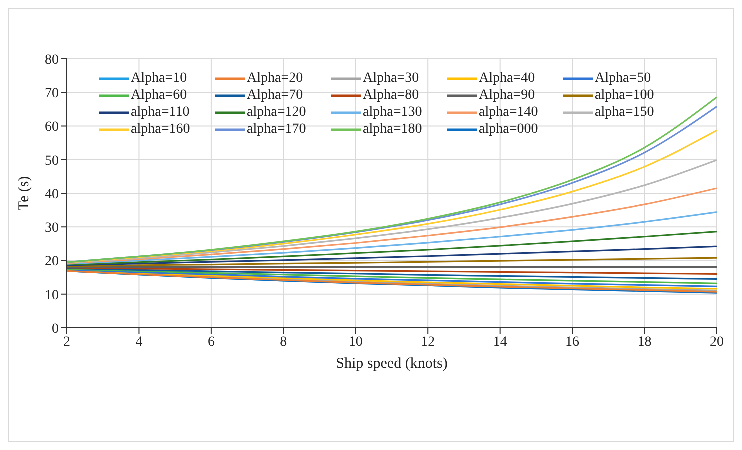 This screenshot has height=450, width=742. I want to click on legend-label: alpha=170, so click(276, 130).